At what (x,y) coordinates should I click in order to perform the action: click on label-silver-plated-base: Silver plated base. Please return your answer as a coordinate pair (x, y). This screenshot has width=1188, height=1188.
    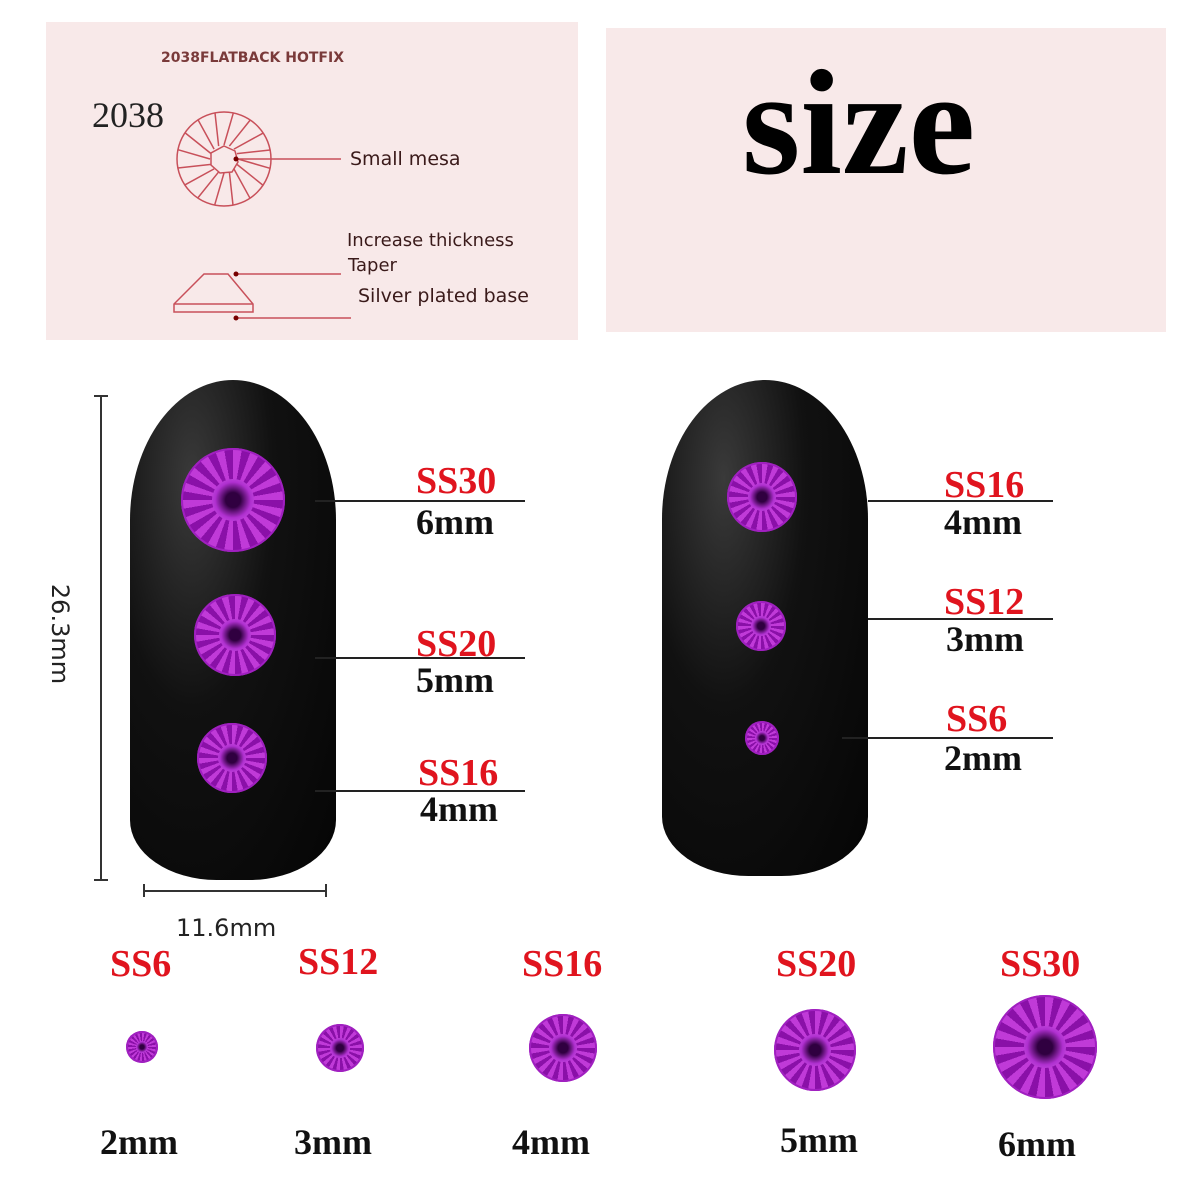
    Looking at the image, I should click on (443, 296).